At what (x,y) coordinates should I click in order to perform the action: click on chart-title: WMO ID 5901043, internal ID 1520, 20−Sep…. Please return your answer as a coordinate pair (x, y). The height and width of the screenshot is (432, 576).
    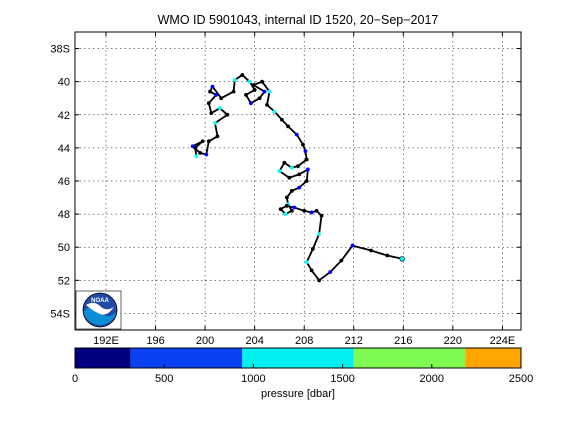
    Looking at the image, I should click on (298, 20).